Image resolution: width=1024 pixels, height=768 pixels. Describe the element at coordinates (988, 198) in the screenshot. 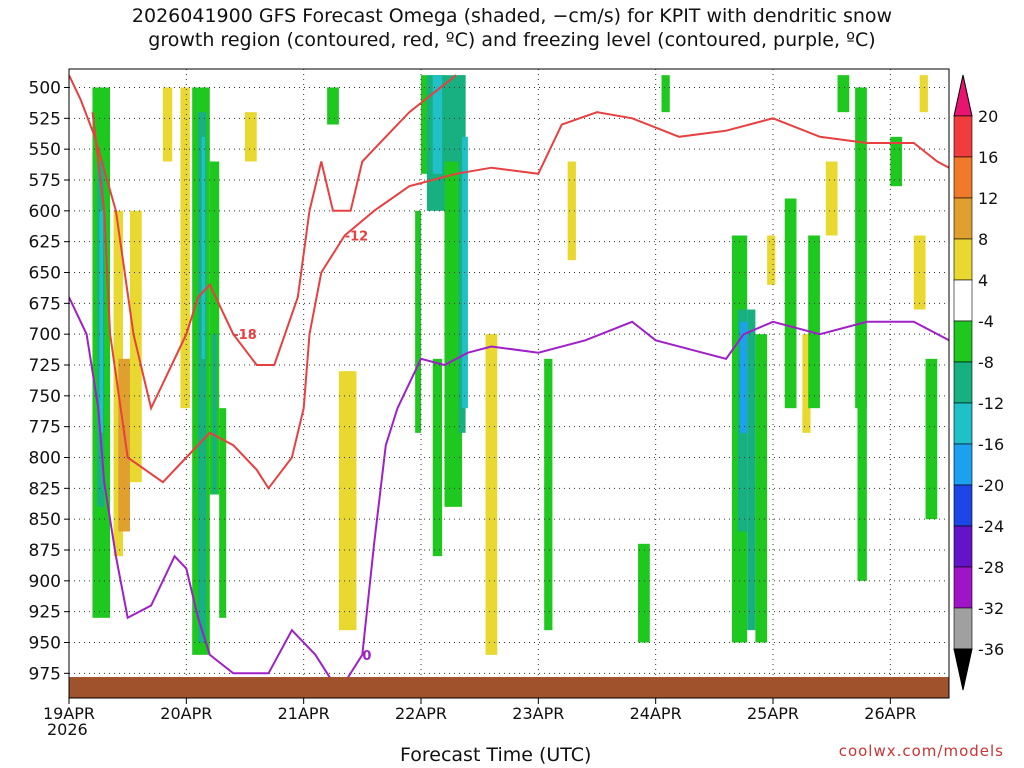

I see `colorbar-label-2: 12` at that location.